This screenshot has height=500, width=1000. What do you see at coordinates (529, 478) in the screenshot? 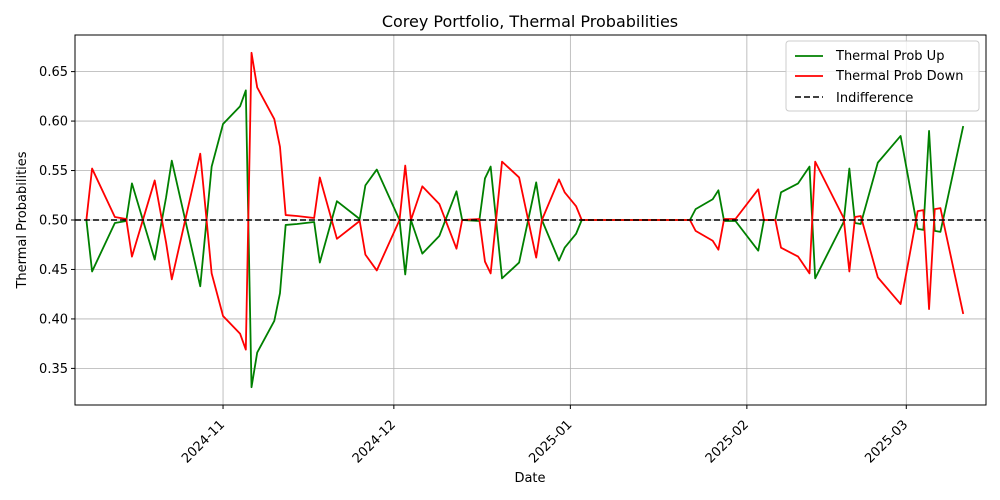
I see `x-axis-label: Date` at bounding box center [529, 478].